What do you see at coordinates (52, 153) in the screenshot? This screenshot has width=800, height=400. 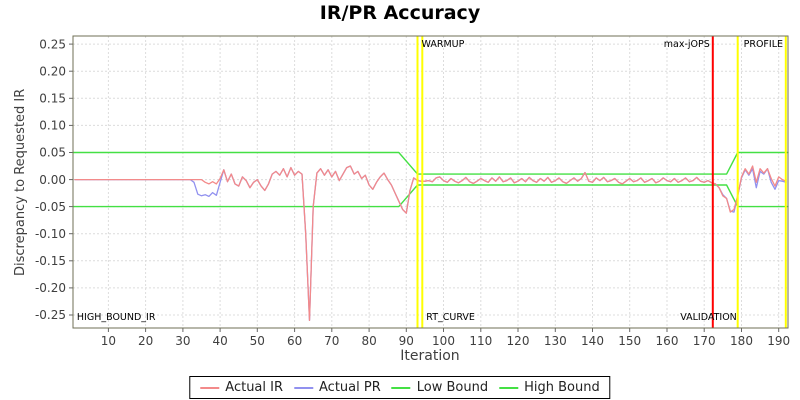 I see `y-tick-label: 0.05` at bounding box center [52, 153].